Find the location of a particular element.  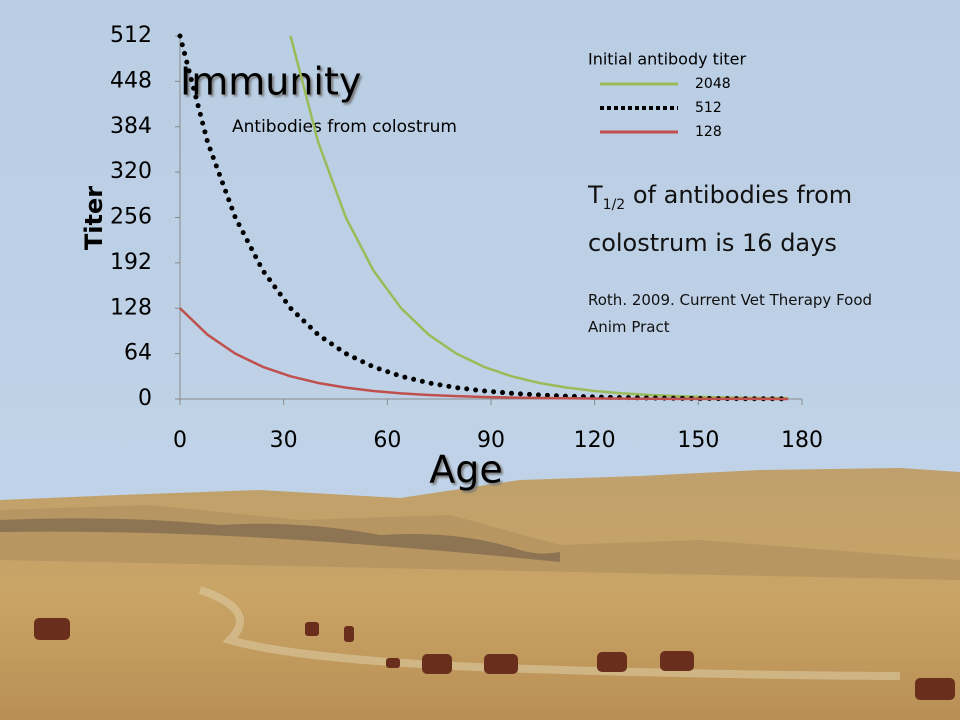

x-tick-label: 0 is located at coordinates (180, 440).